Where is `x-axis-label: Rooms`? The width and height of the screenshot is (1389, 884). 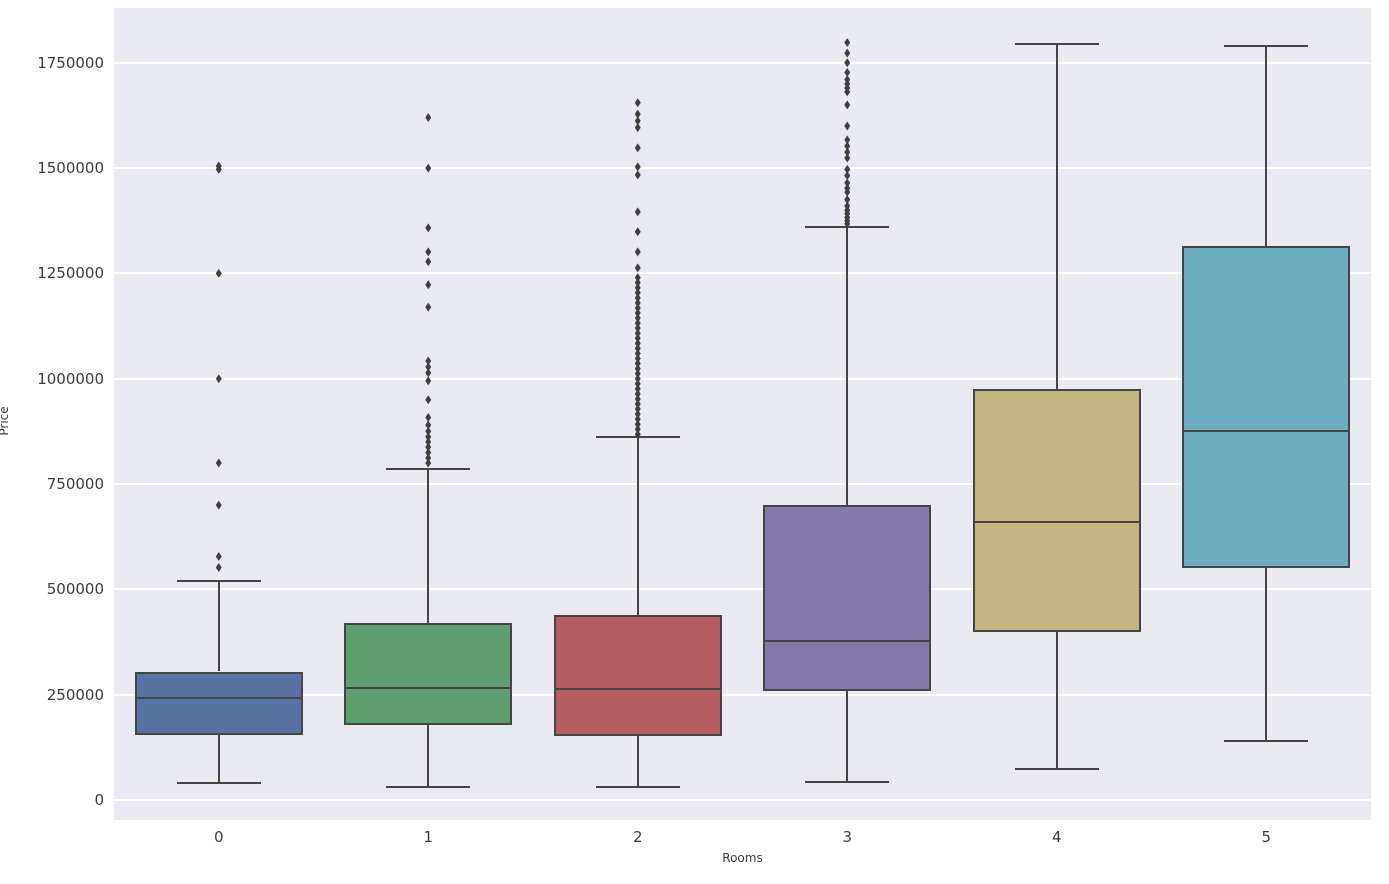 x-axis-label: Rooms is located at coordinates (742, 858).